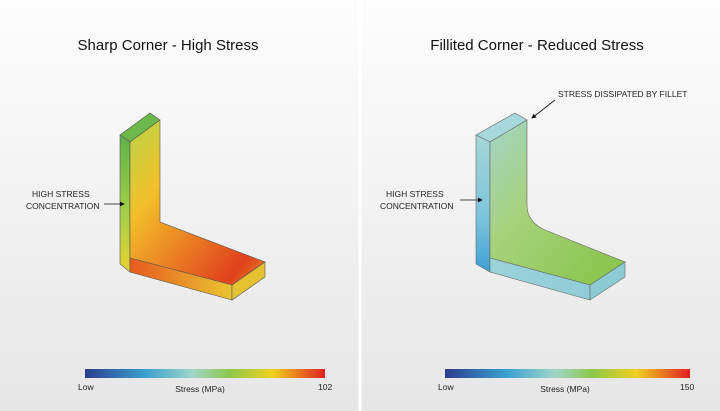 Image resolution: width=720 pixels, height=411 pixels. Describe the element at coordinates (536, 45) in the screenshot. I see `panel-title: Fillited Corner - Reduced Stress` at that location.